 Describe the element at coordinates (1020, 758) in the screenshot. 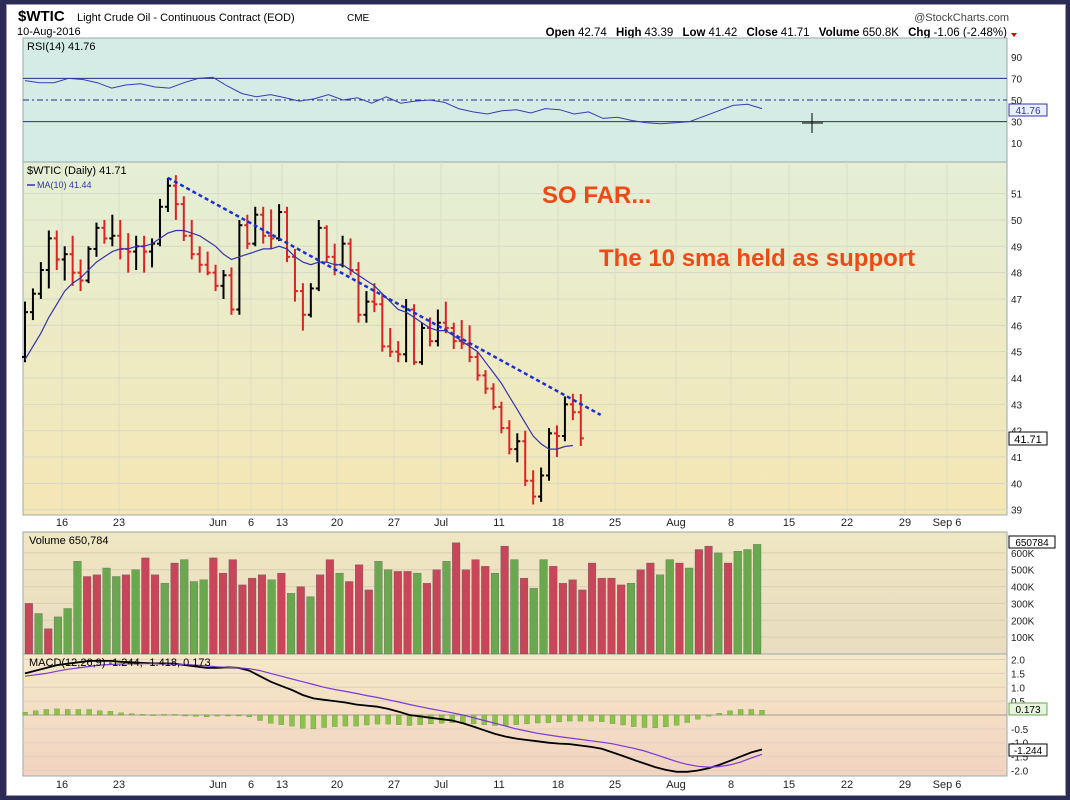

I see `macd-tick-label: -1.5` at that location.